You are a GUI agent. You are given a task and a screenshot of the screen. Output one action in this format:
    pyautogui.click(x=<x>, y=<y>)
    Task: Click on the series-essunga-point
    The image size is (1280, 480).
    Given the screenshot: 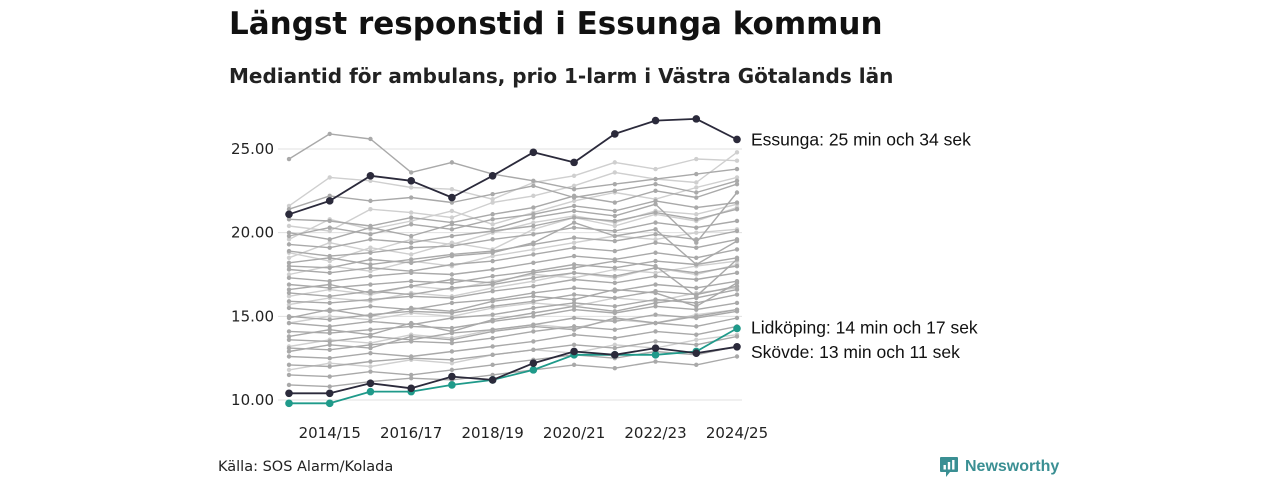 What is the action you would take?
    pyautogui.click(x=615, y=134)
    